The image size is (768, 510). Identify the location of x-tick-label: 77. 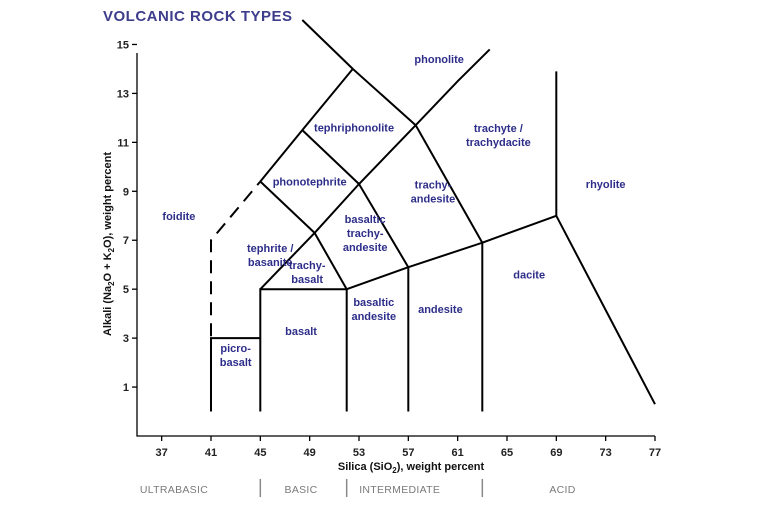
(655, 453).